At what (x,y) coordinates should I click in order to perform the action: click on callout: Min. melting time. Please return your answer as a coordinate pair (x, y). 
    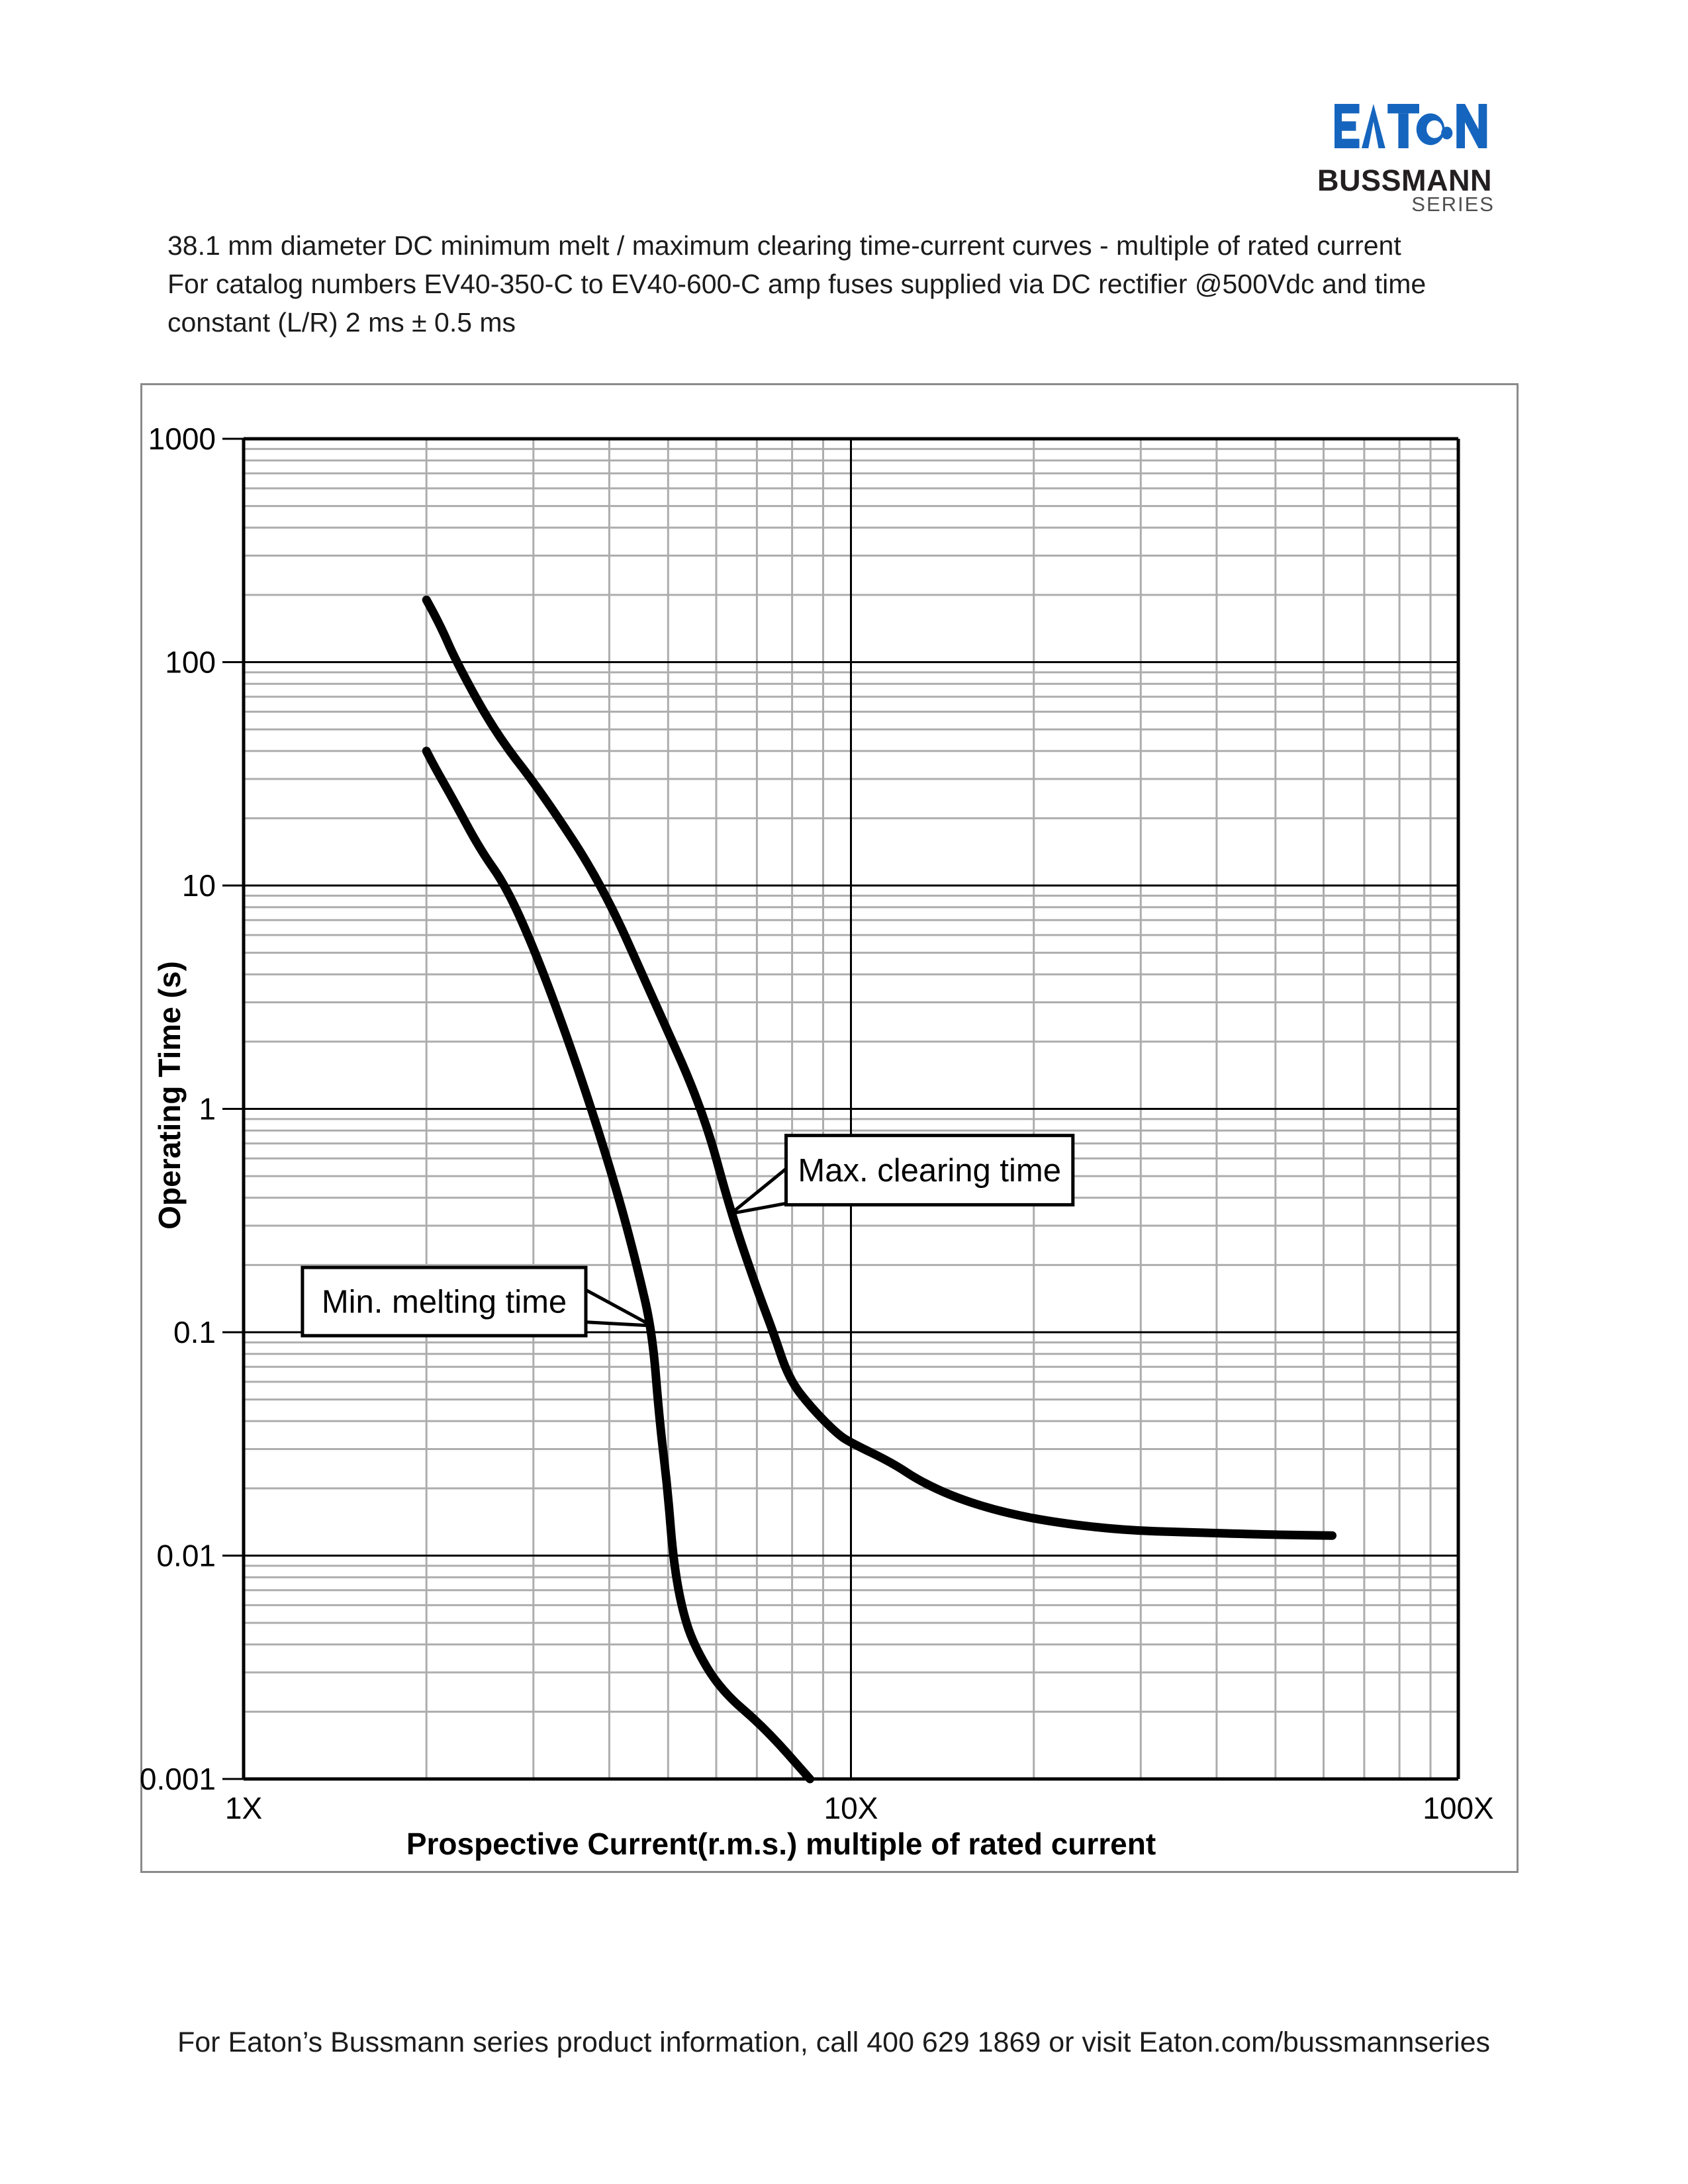
    Looking at the image, I should click on (477, 1301).